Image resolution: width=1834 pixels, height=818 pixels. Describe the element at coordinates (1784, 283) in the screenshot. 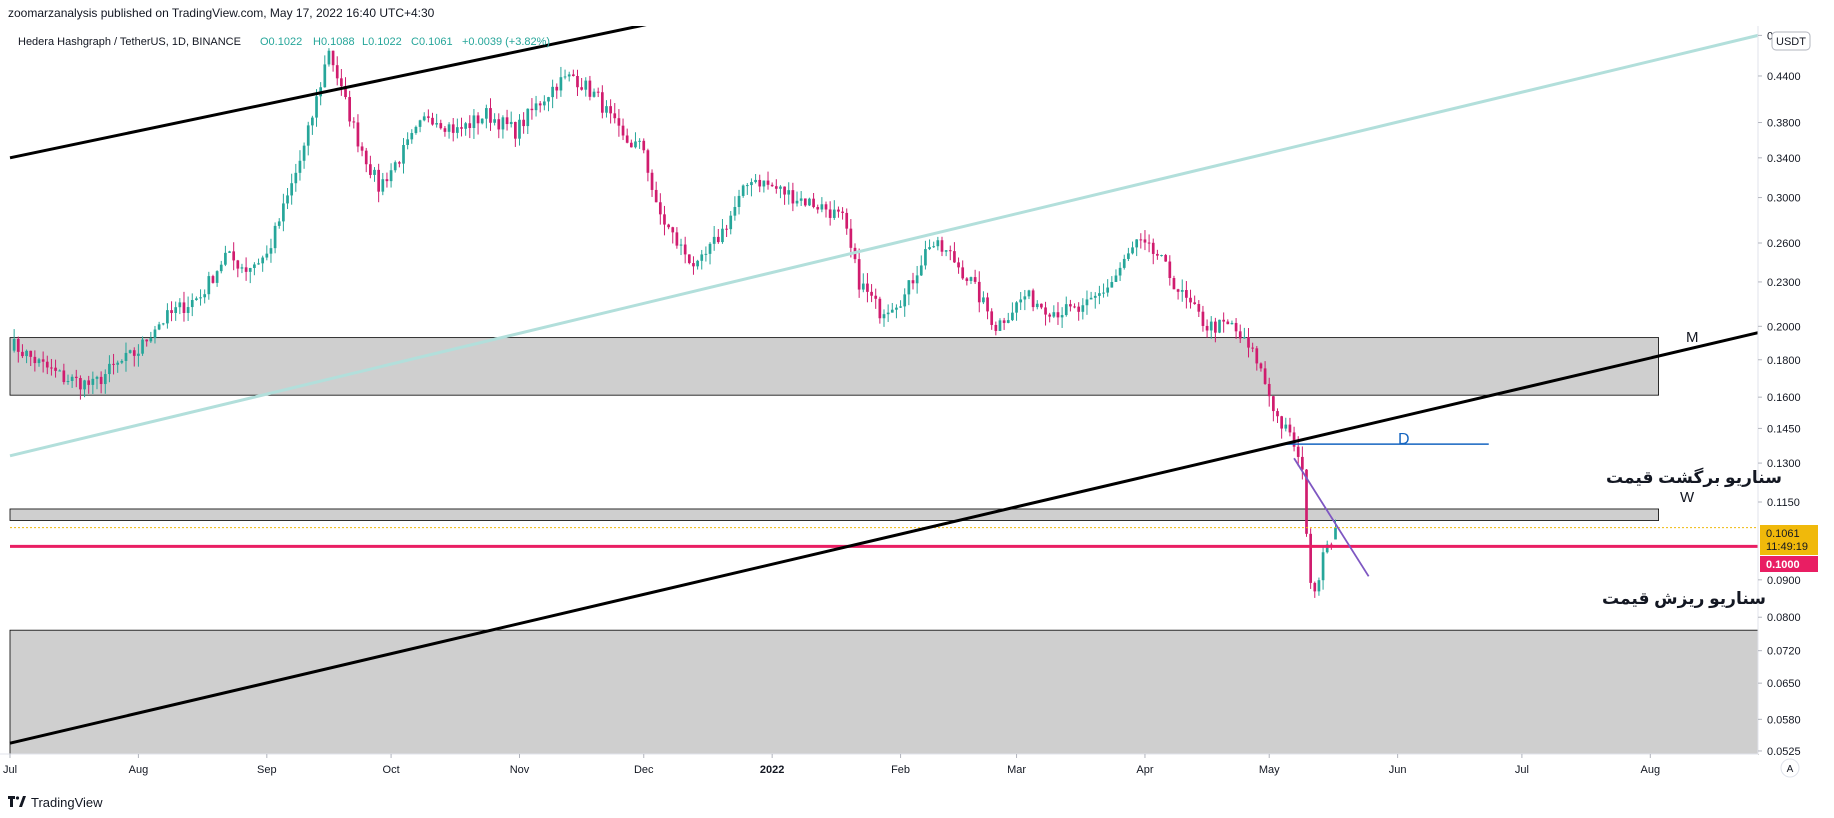

I see `price-tick-label: 0.2300` at that location.